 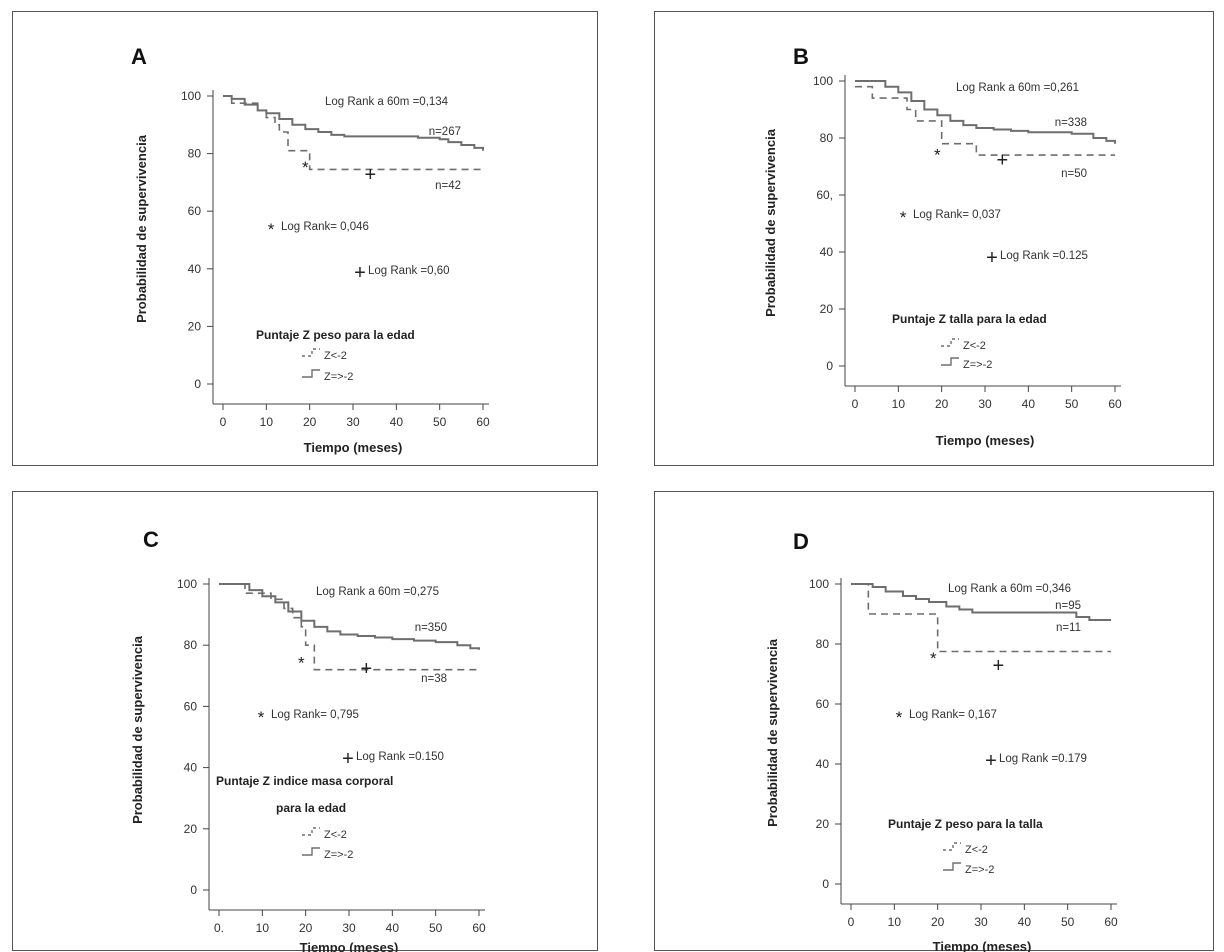 What do you see at coordinates (434, 679) in the screenshot?
I see `n-dashed-label: n=38` at bounding box center [434, 679].